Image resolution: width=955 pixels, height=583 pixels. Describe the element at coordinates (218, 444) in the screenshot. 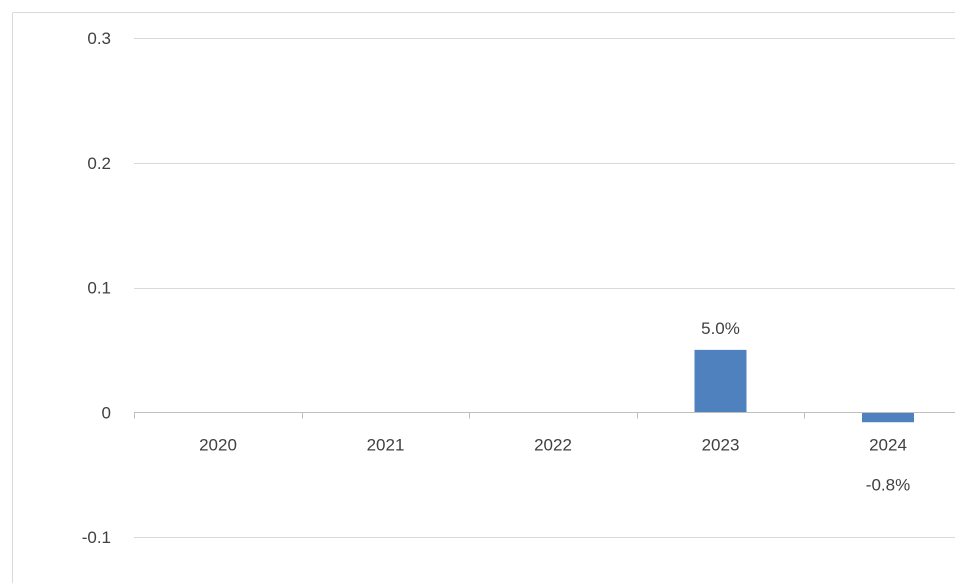

I see `x-tick-label: 2020` at that location.